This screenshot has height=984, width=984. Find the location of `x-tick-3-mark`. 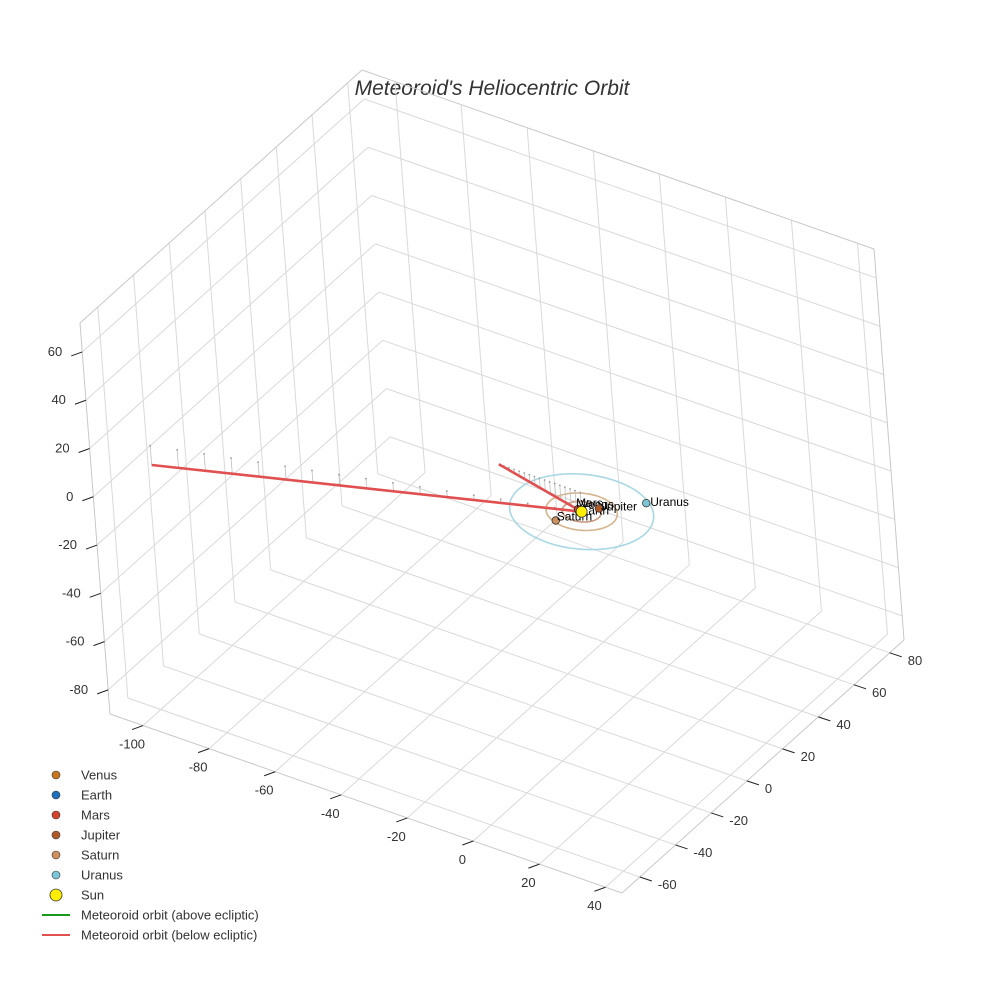

x-tick-3-mark is located at coordinates (336, 797).